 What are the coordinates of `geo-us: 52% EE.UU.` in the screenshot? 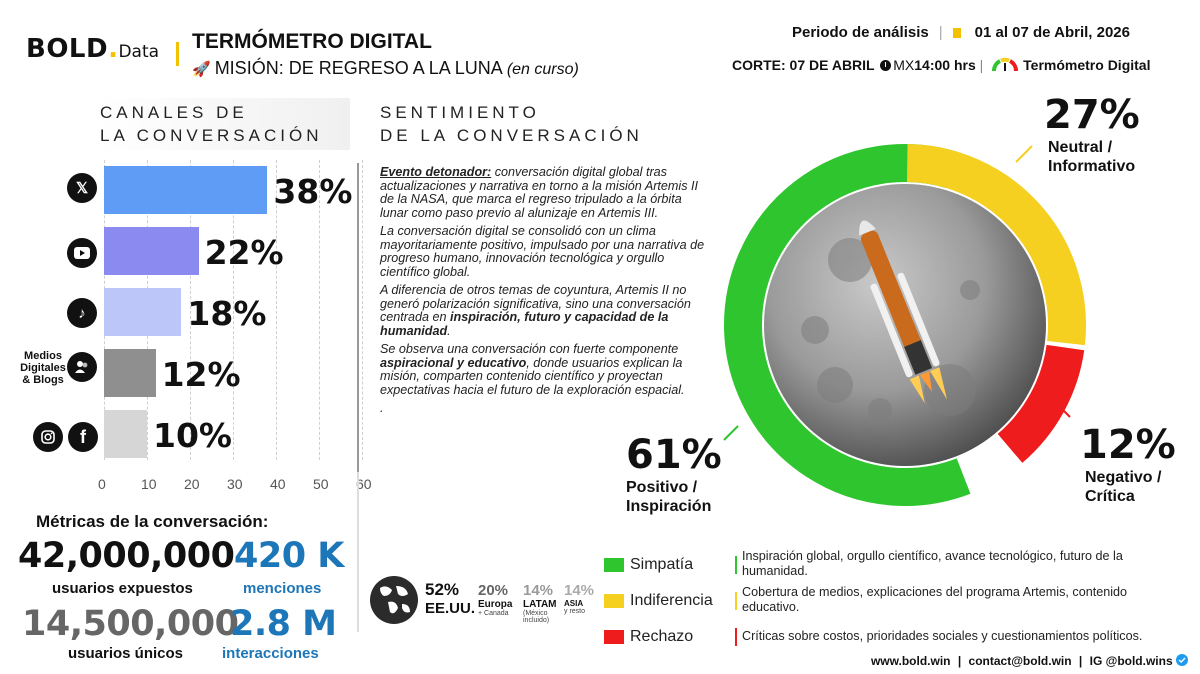 It's located at (450, 598).